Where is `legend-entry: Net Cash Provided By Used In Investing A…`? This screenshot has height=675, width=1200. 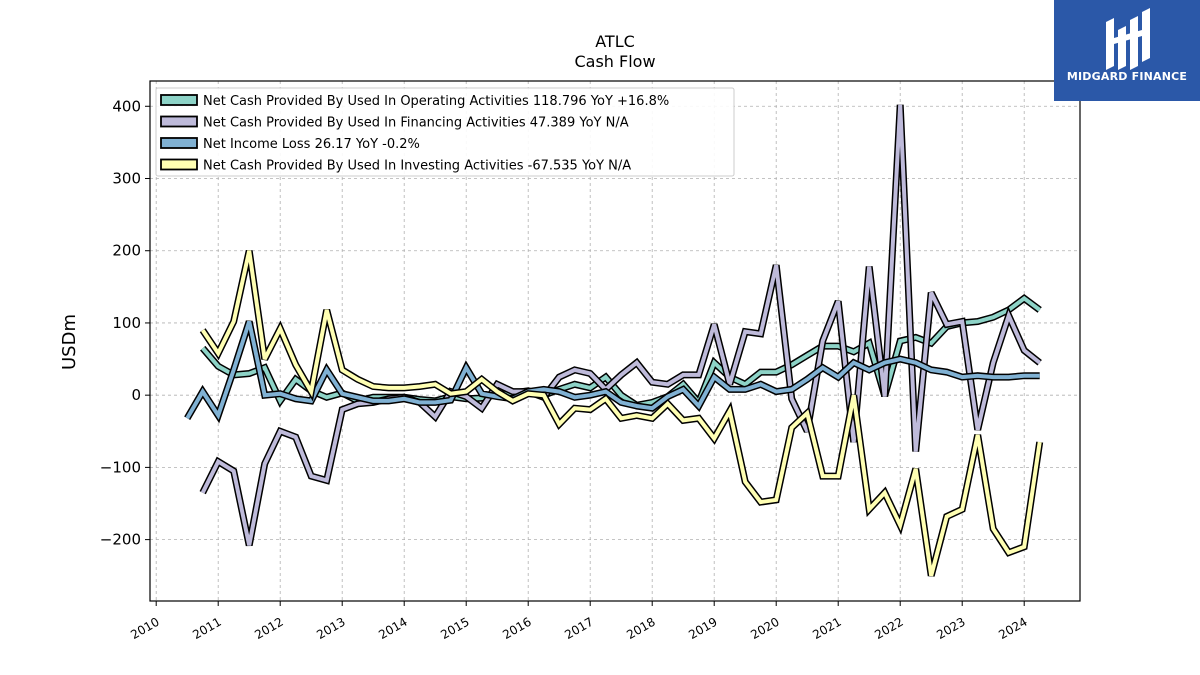
legend-entry: Net Cash Provided By Used In Investing A… is located at coordinates (417, 166).